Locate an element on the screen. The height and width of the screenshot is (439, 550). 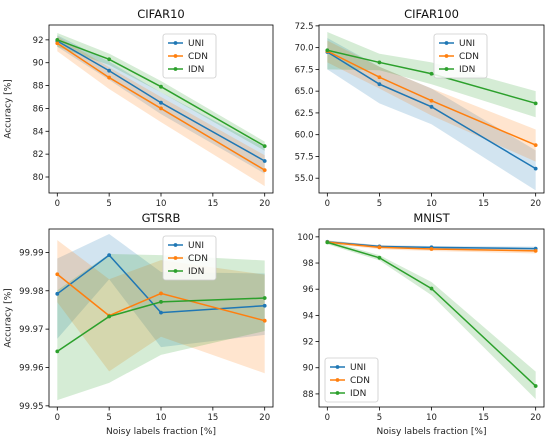
y-tick-label: 99.98 is located at coordinates (31, 292).